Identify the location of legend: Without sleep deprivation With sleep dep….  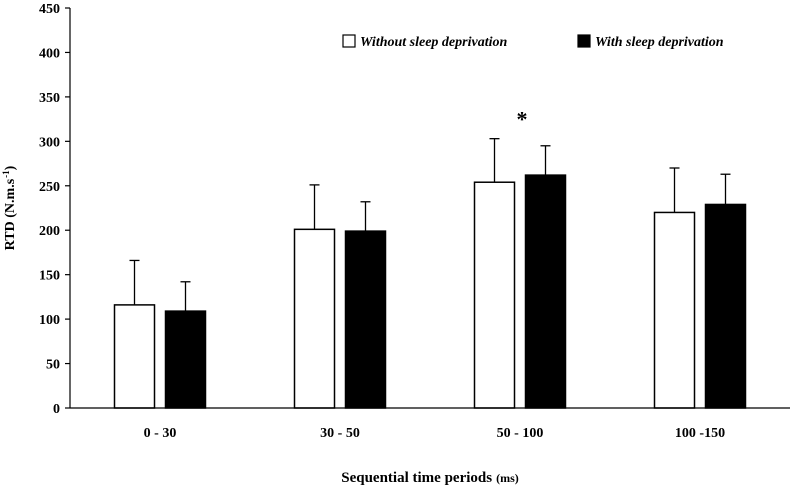
(533, 42).